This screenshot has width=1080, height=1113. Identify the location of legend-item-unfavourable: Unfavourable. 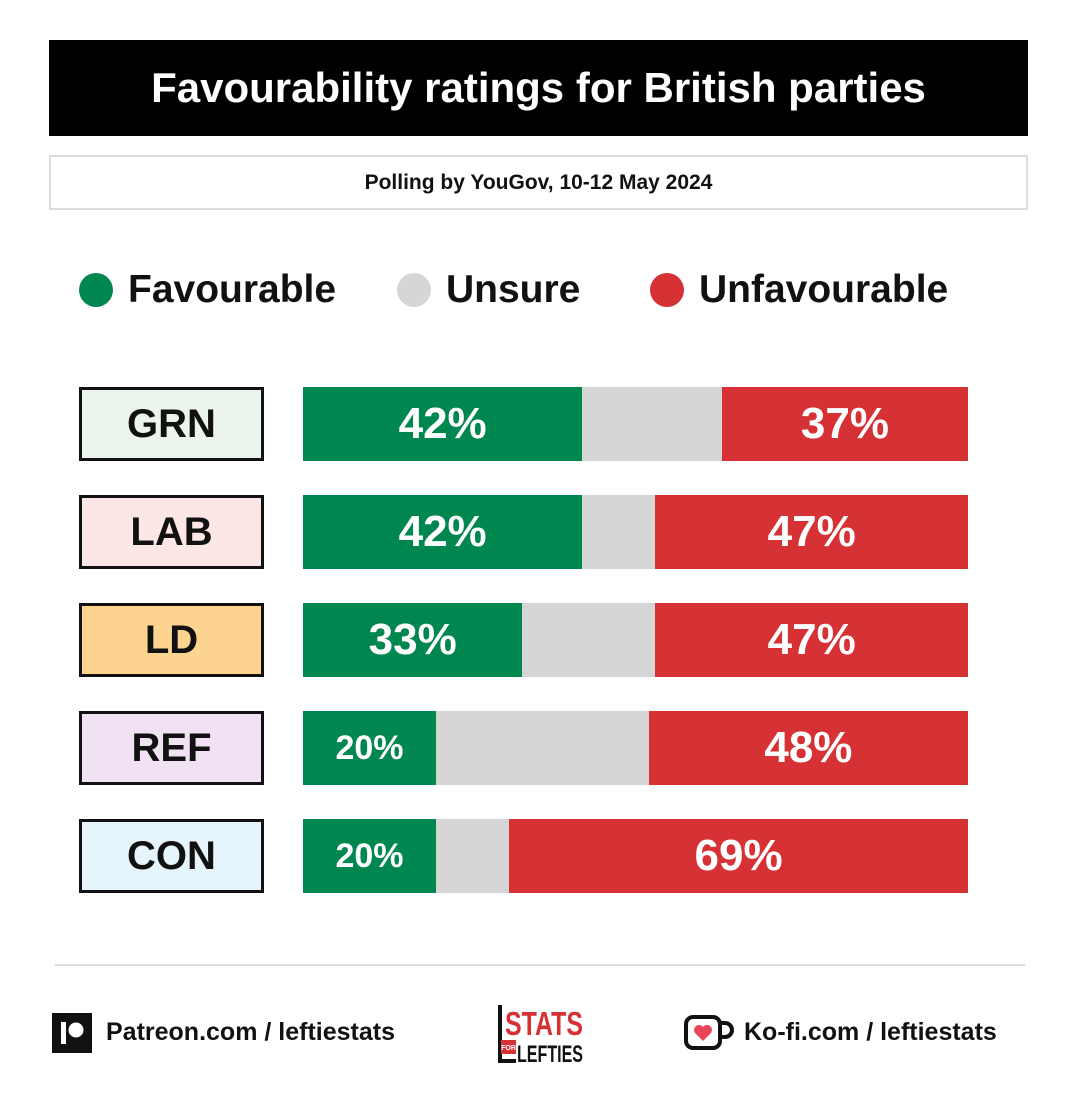
(799, 290).